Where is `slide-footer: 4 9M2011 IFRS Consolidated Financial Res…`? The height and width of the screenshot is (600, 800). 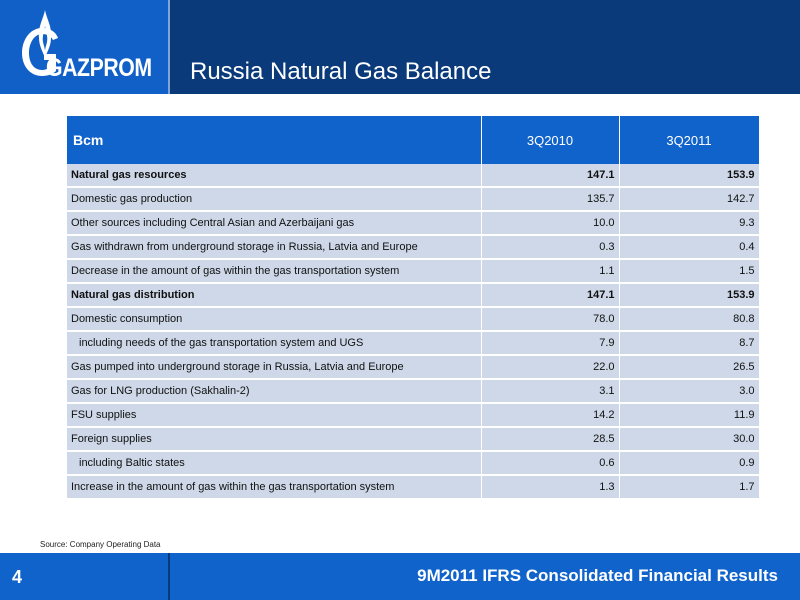 slide-footer: 4 9M2011 IFRS Consolidated Financial Res… is located at coordinates (400, 576).